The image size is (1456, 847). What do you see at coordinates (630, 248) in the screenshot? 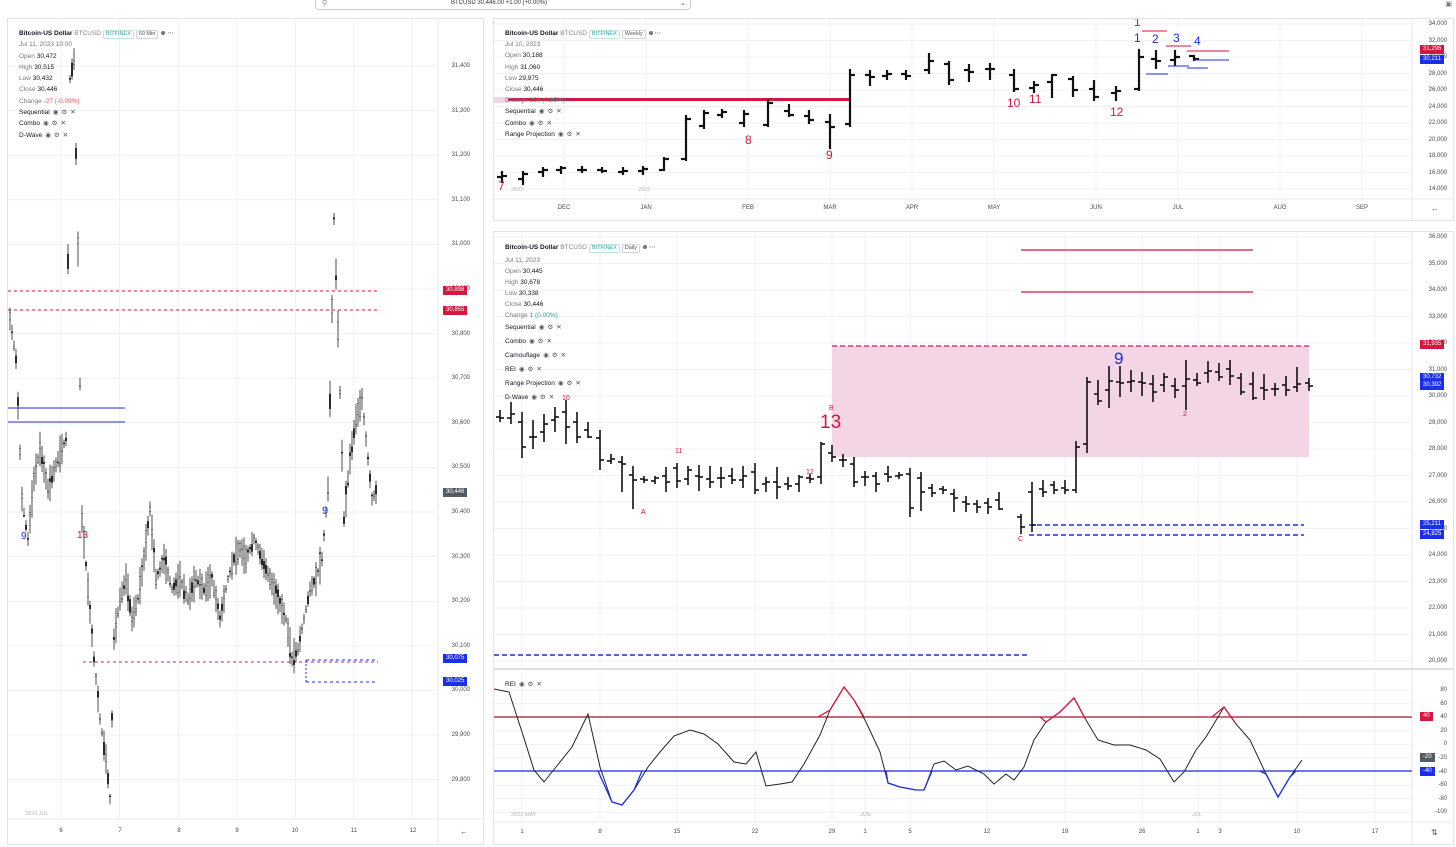
I see `timeframe-badge: Daily` at bounding box center [630, 248].